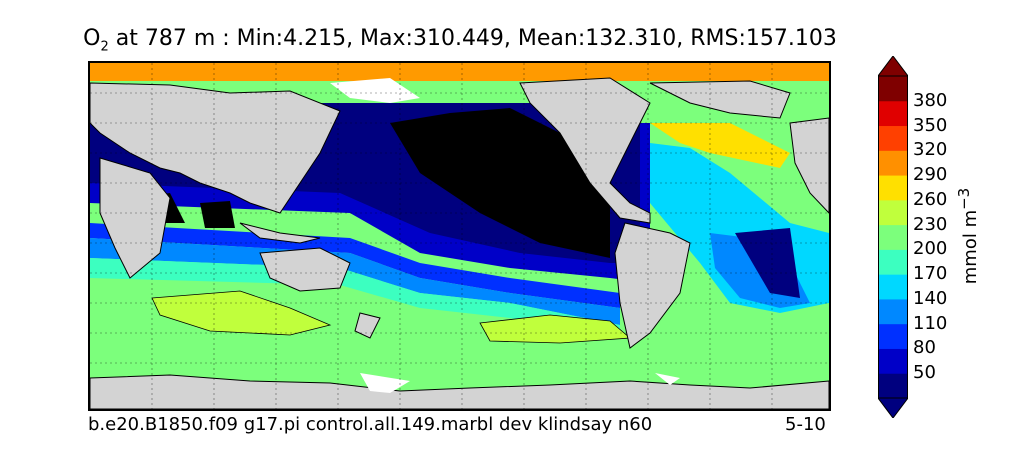 The height and width of the screenshot is (466, 1015). What do you see at coordinates (767, 263) in the screenshot?
I see `east-atlantic-low` at bounding box center [767, 263].